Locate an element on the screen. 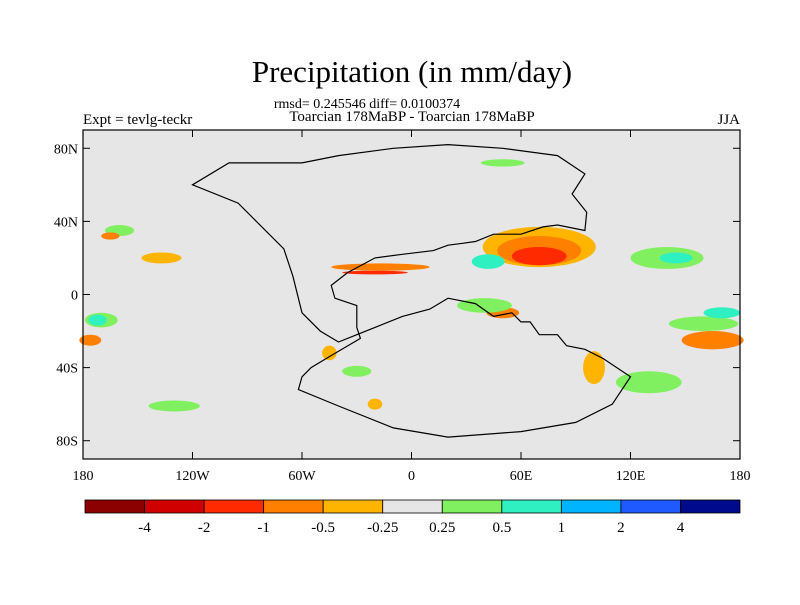 The image size is (800, 605). anomaly-region-n-pac-neg is located at coordinates (161, 258).